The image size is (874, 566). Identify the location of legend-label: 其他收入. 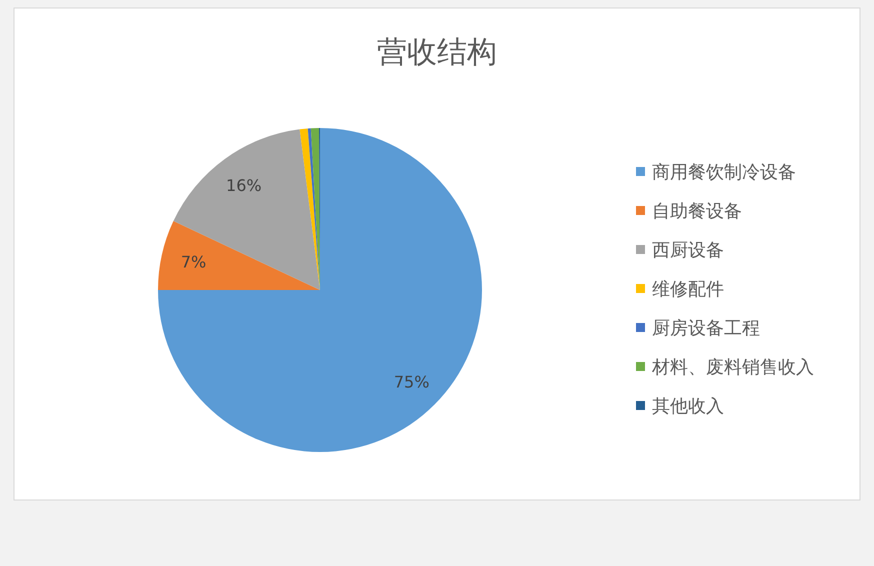
(688, 406).